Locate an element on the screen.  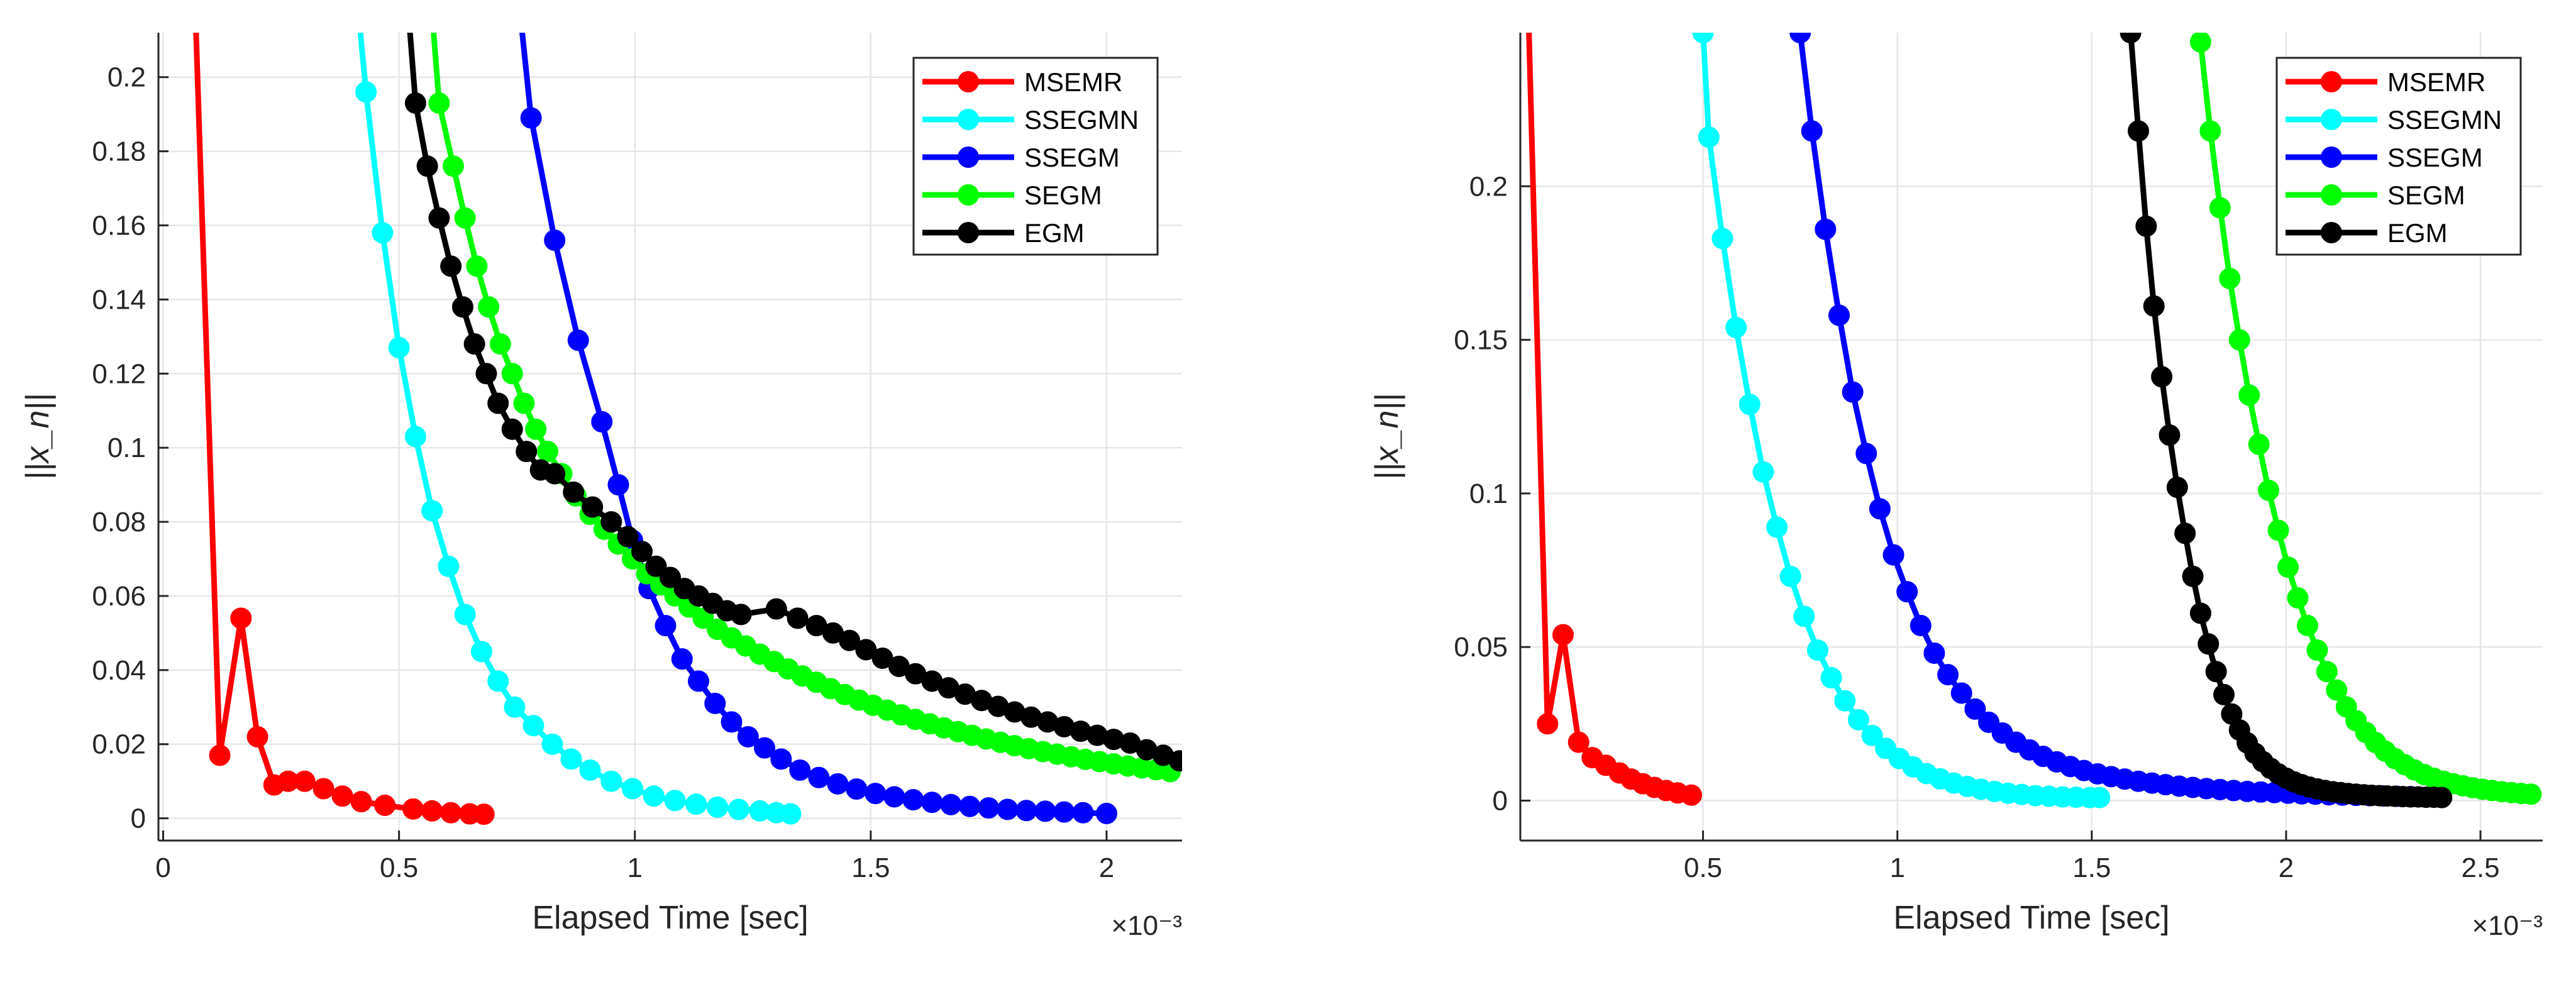
y-tick-label: 0.18 is located at coordinates (119, 151).